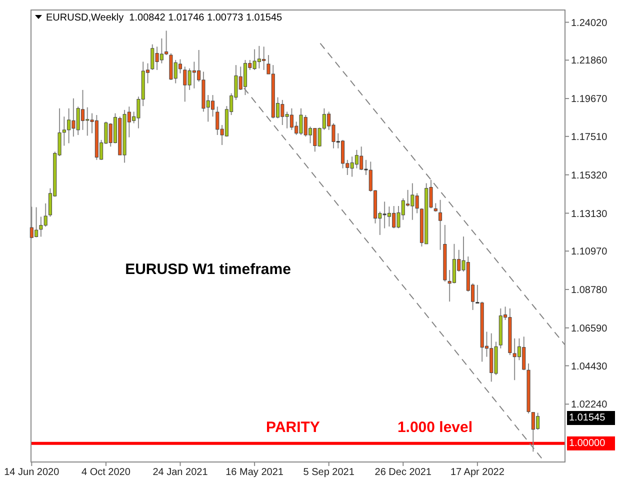 The width and height of the screenshot is (640, 480). Describe the element at coordinates (589, 23) in the screenshot. I see `y-tick-label: 1.24020` at that location.